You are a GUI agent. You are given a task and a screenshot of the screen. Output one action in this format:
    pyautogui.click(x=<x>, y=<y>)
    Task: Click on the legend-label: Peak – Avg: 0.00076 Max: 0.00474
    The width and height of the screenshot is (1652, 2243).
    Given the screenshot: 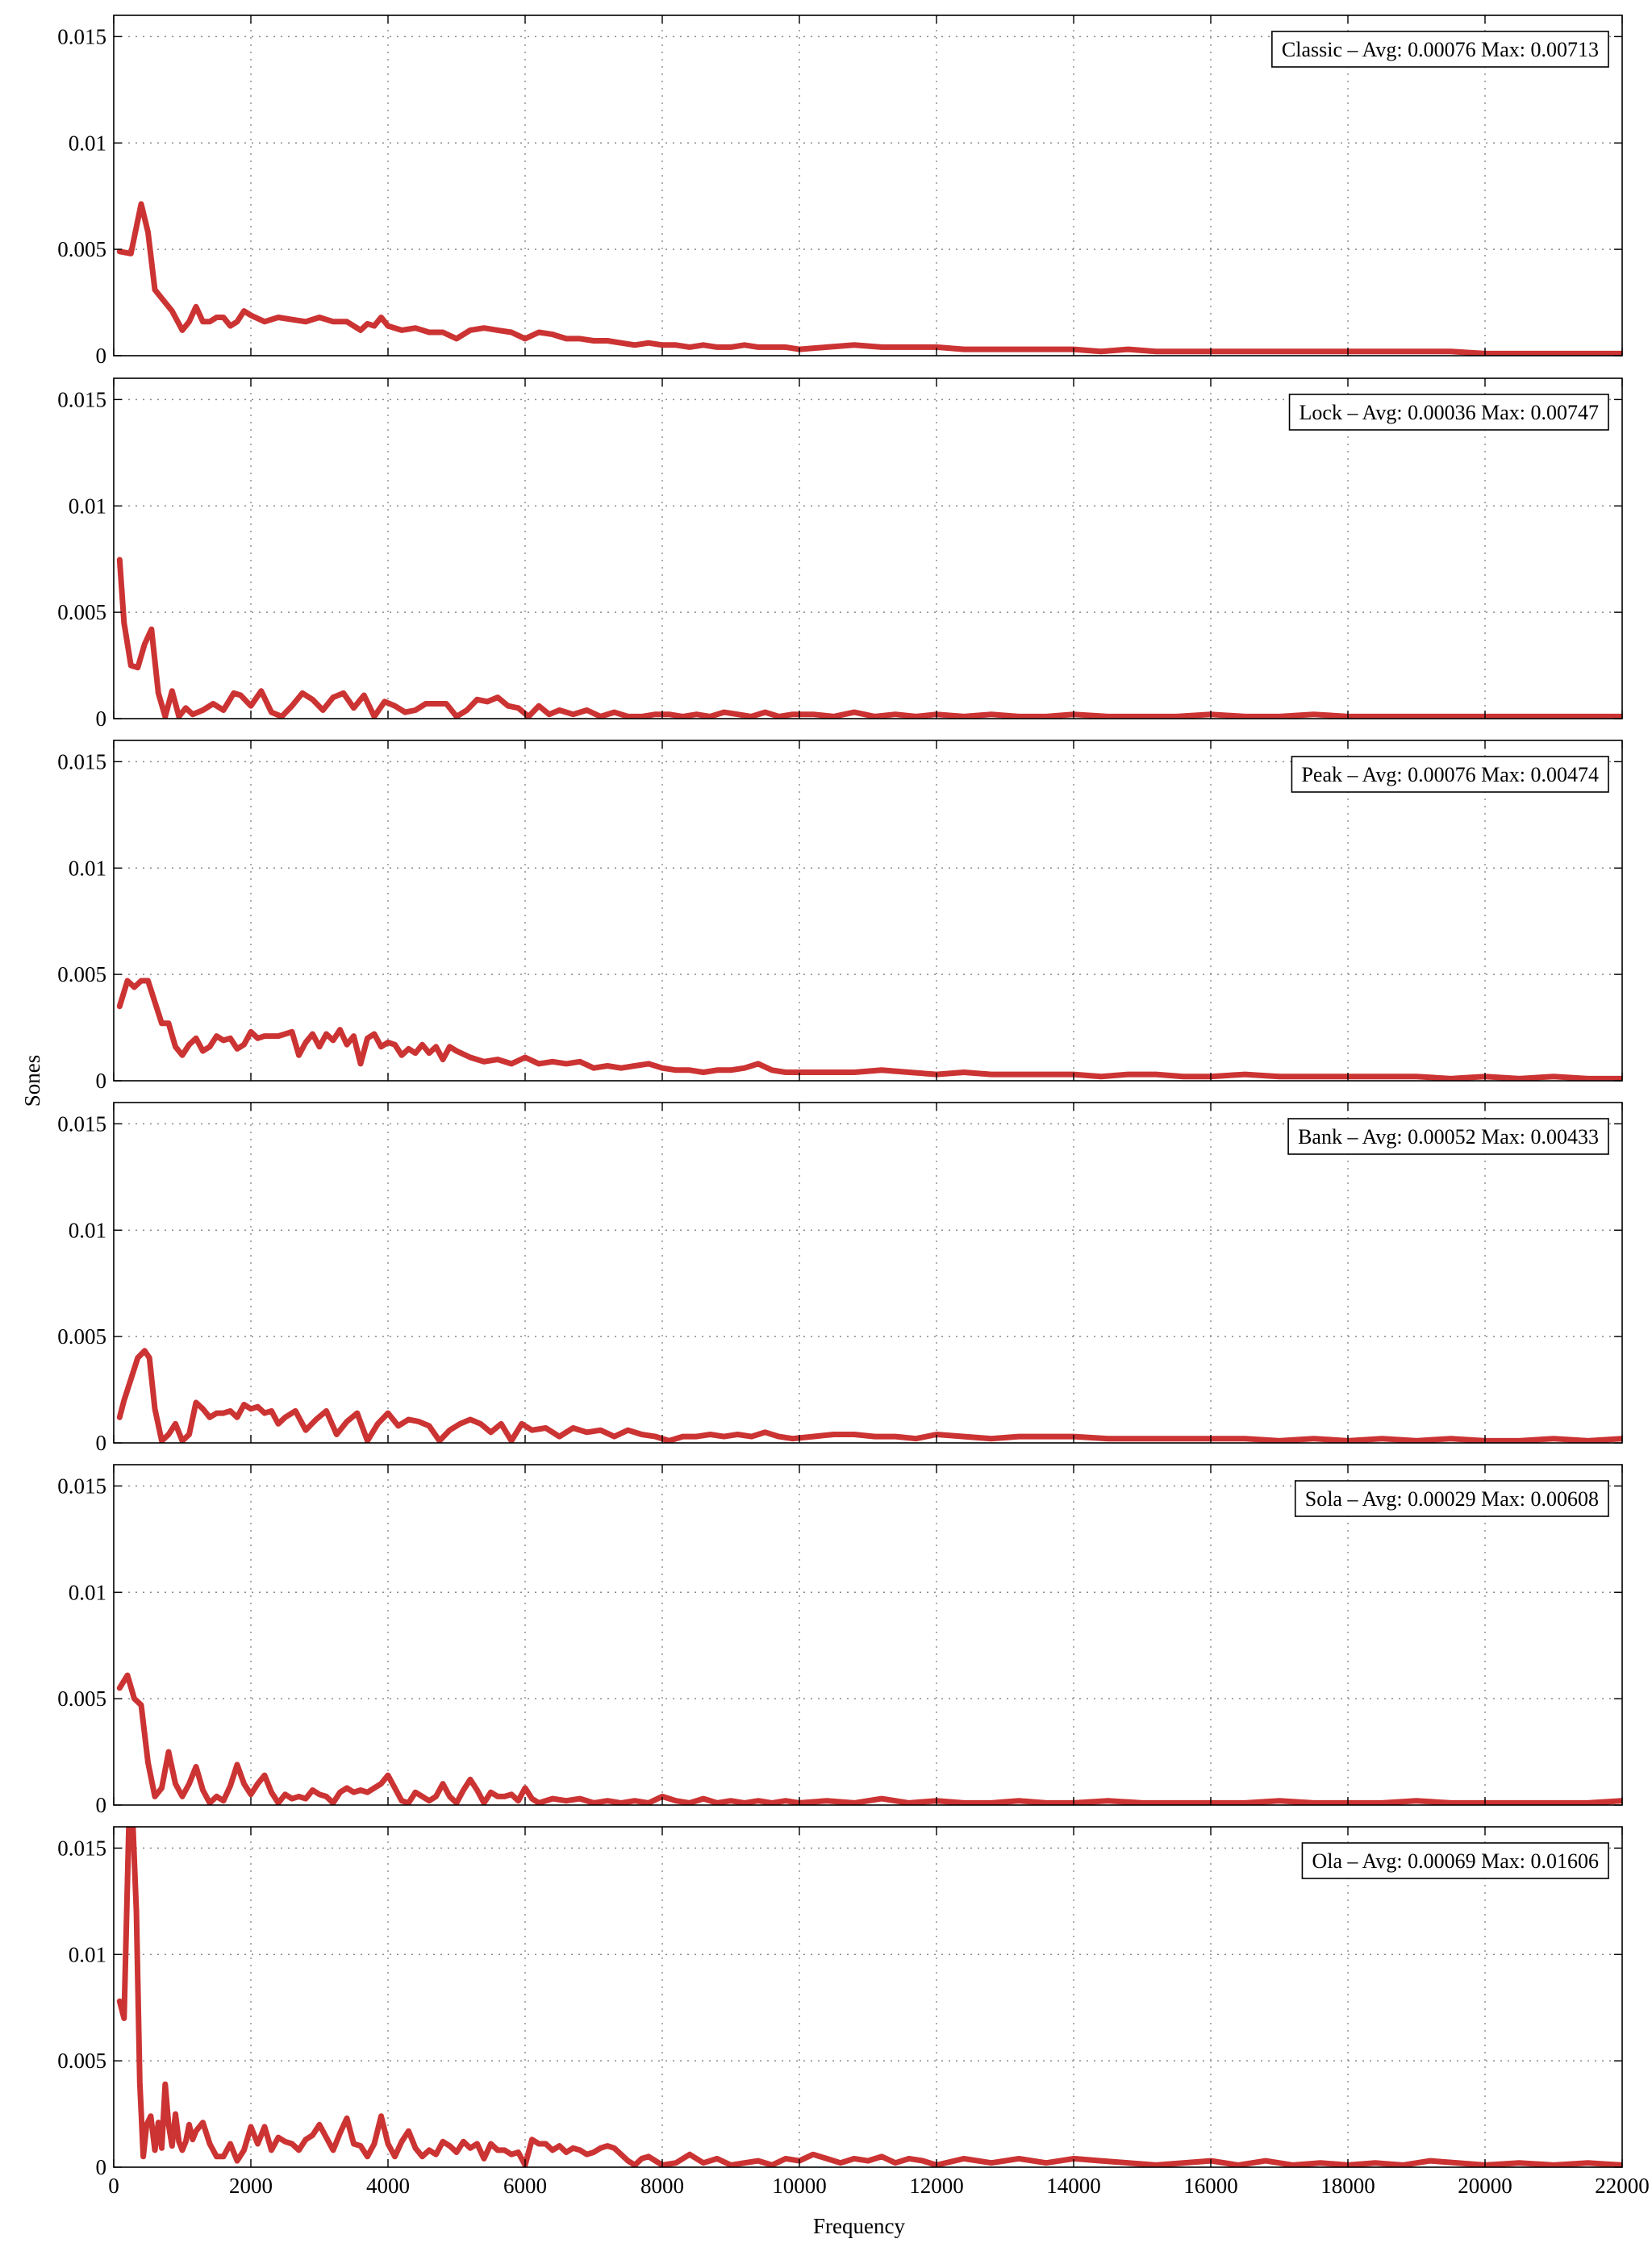 What is the action you would take?
    pyautogui.click(x=1450, y=774)
    